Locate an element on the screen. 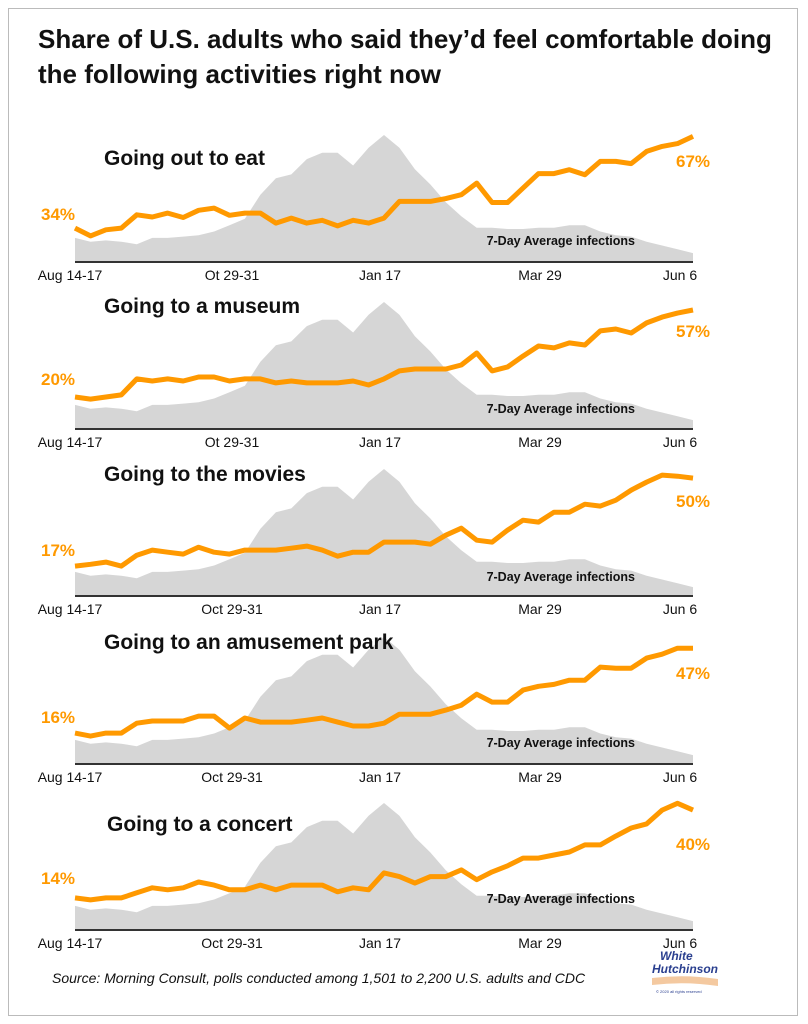 The image size is (808, 1024). start-value-label: 20% is located at coordinates (58, 379).